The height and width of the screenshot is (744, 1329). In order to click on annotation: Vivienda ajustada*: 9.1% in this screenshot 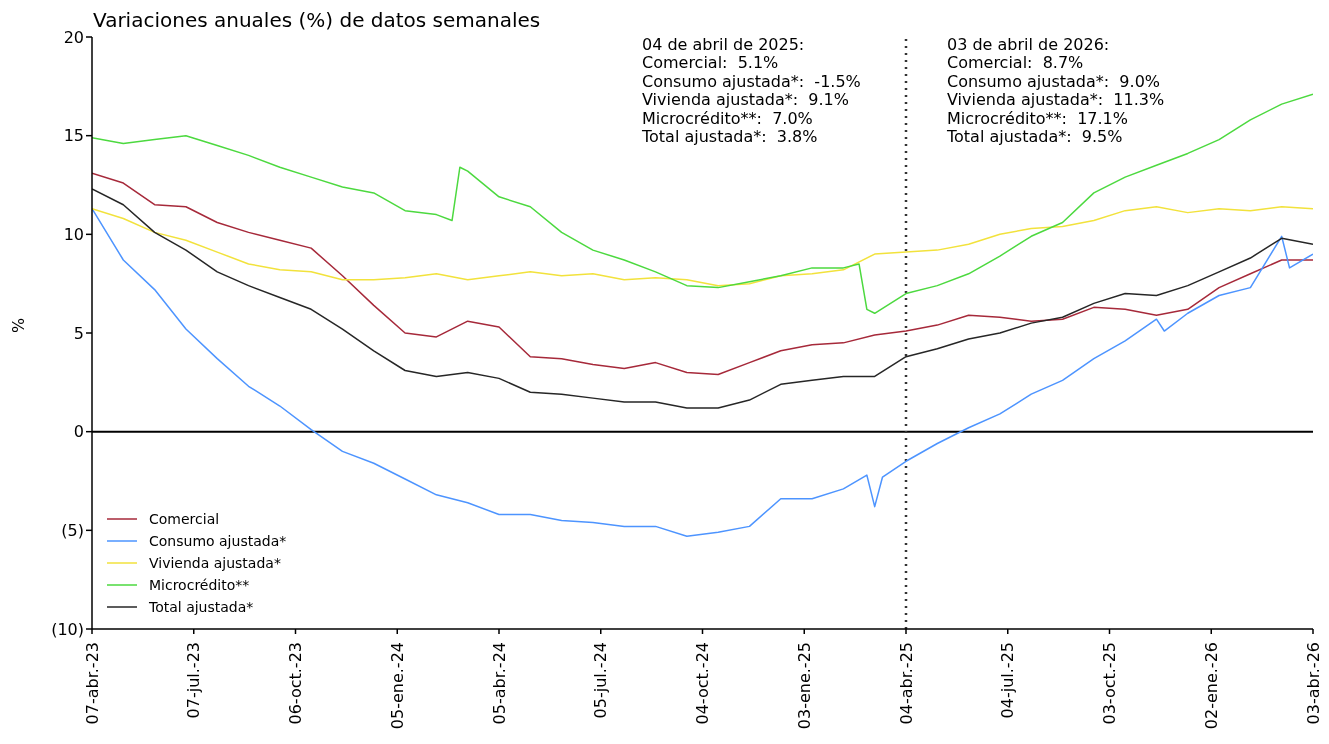, I will do `click(746, 100)`.